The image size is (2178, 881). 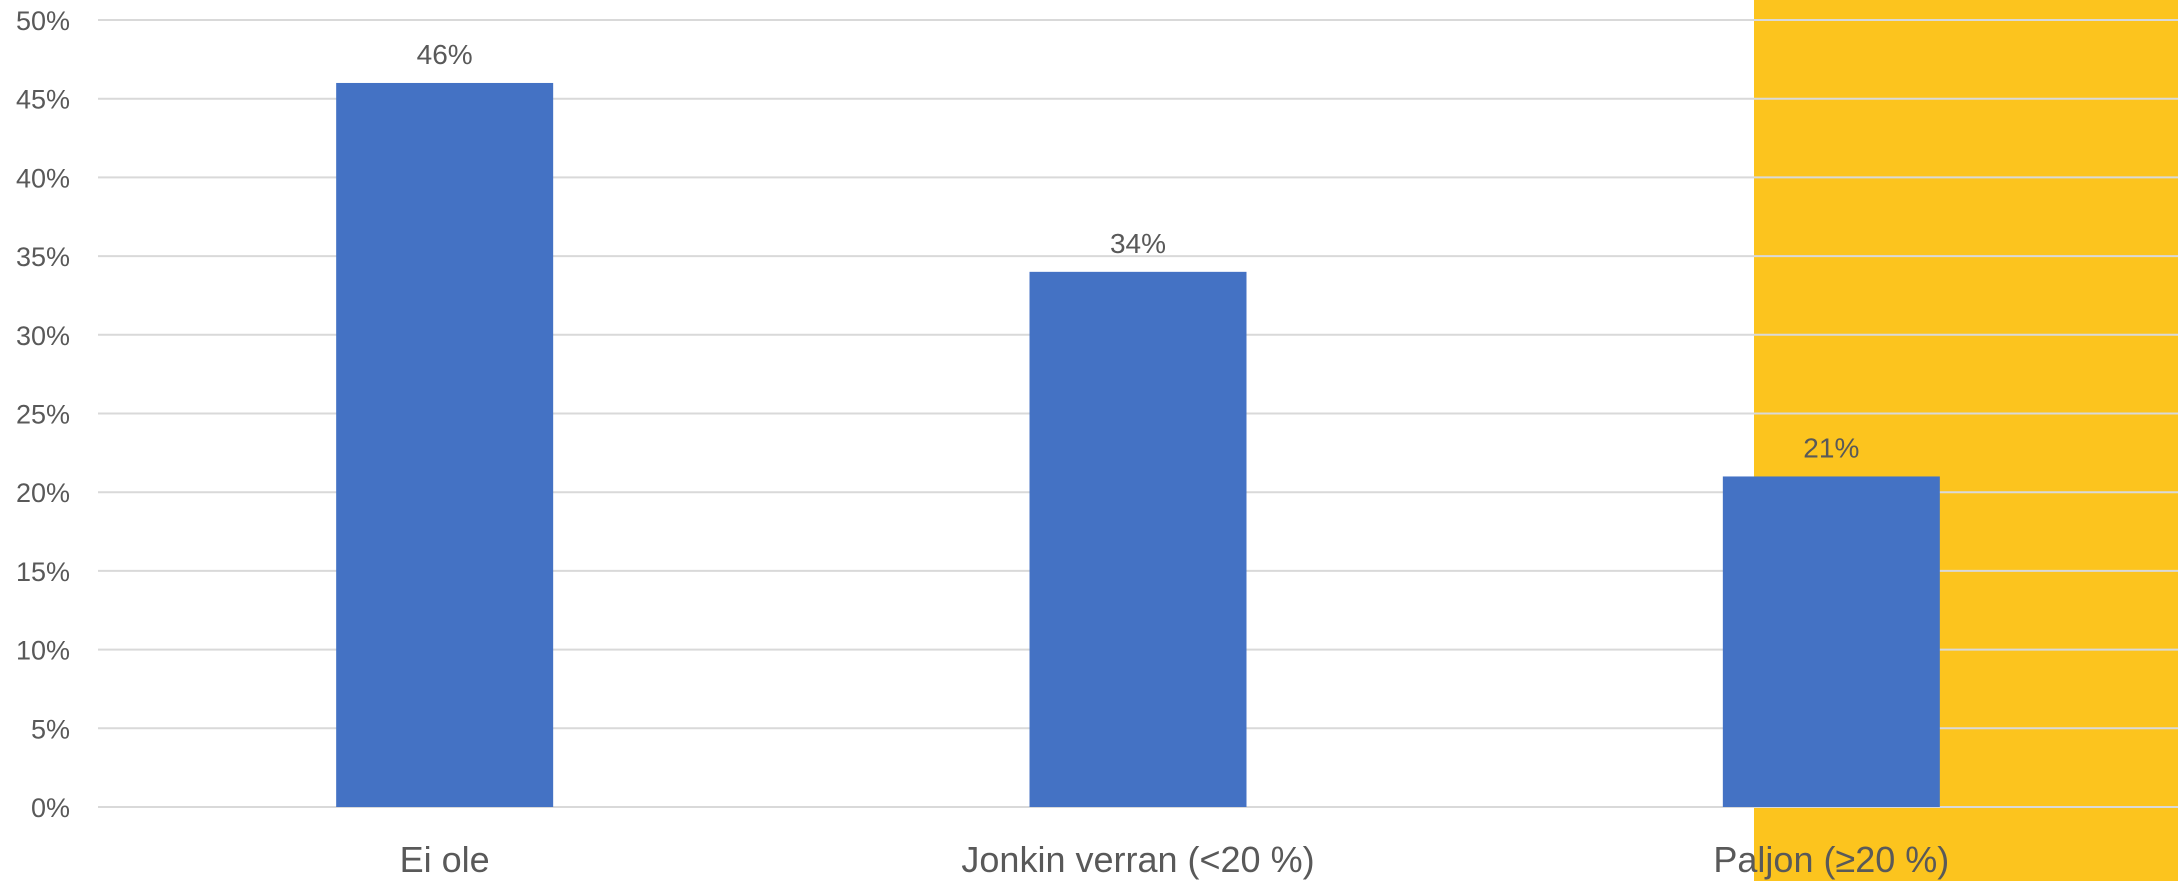 I want to click on category-label-1: Ei ole, so click(x=445, y=859).